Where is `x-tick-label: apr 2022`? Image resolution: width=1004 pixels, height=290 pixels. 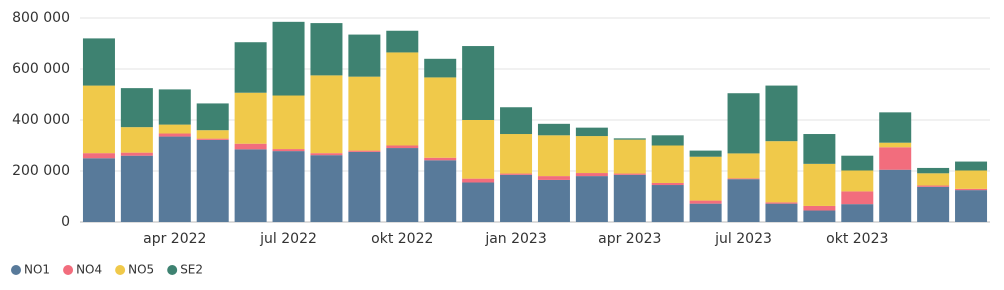
x-tick-label: apr 2022 is located at coordinates (174, 239).